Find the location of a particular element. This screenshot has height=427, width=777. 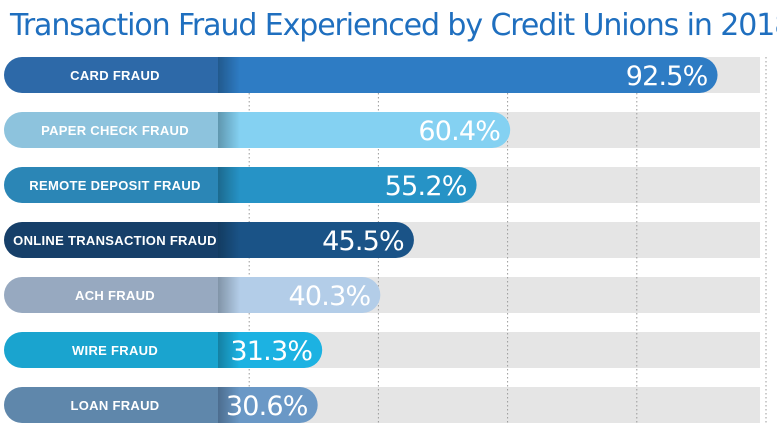

bar-row: ONLINE TRANSACTION FRAUD 45.5% is located at coordinates (209, 240).